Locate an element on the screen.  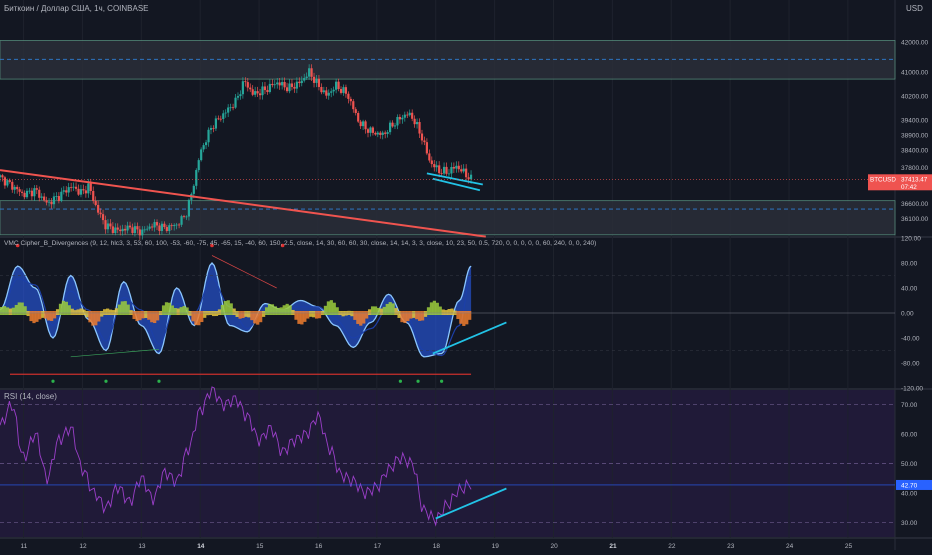
time-axis-tick: 24 is located at coordinates (790, 546).